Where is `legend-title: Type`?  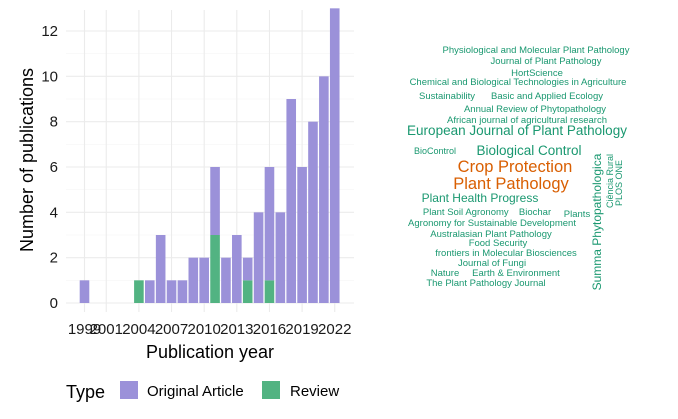 legend-title: Type is located at coordinates (85, 392).